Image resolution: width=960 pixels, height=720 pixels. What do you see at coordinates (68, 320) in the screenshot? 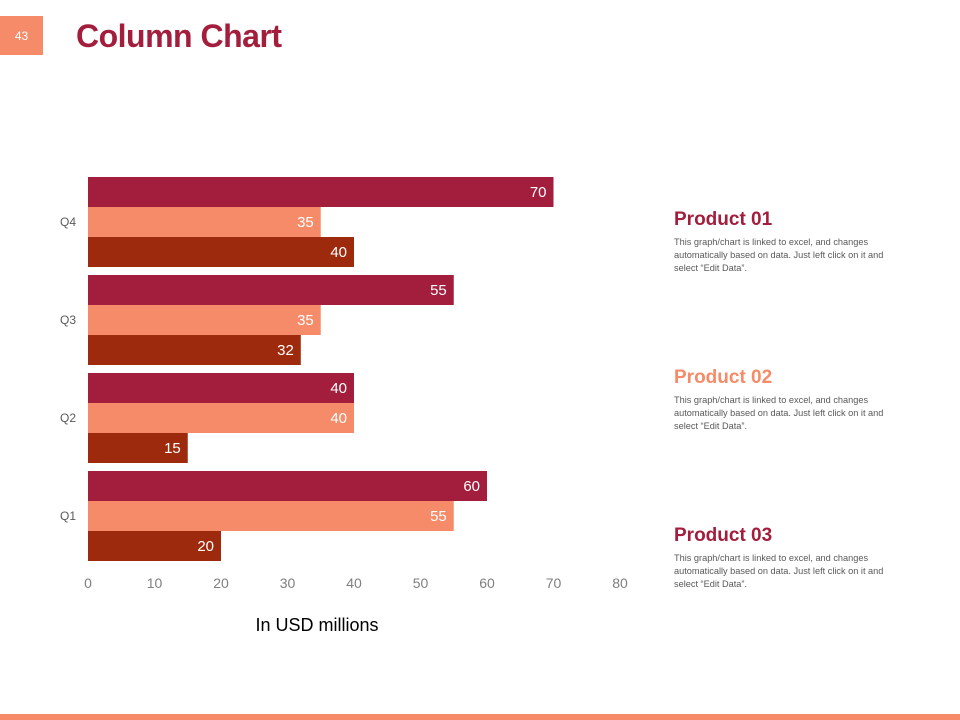
I see `category-label-q3: Q3` at bounding box center [68, 320].